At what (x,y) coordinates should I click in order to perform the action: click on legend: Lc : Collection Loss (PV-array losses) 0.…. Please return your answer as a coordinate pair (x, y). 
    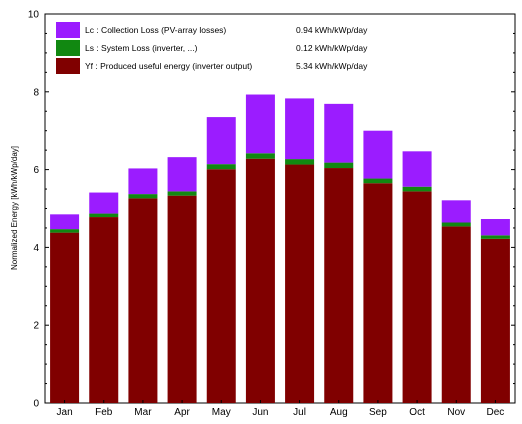
    Looking at the image, I should click on (212, 48).